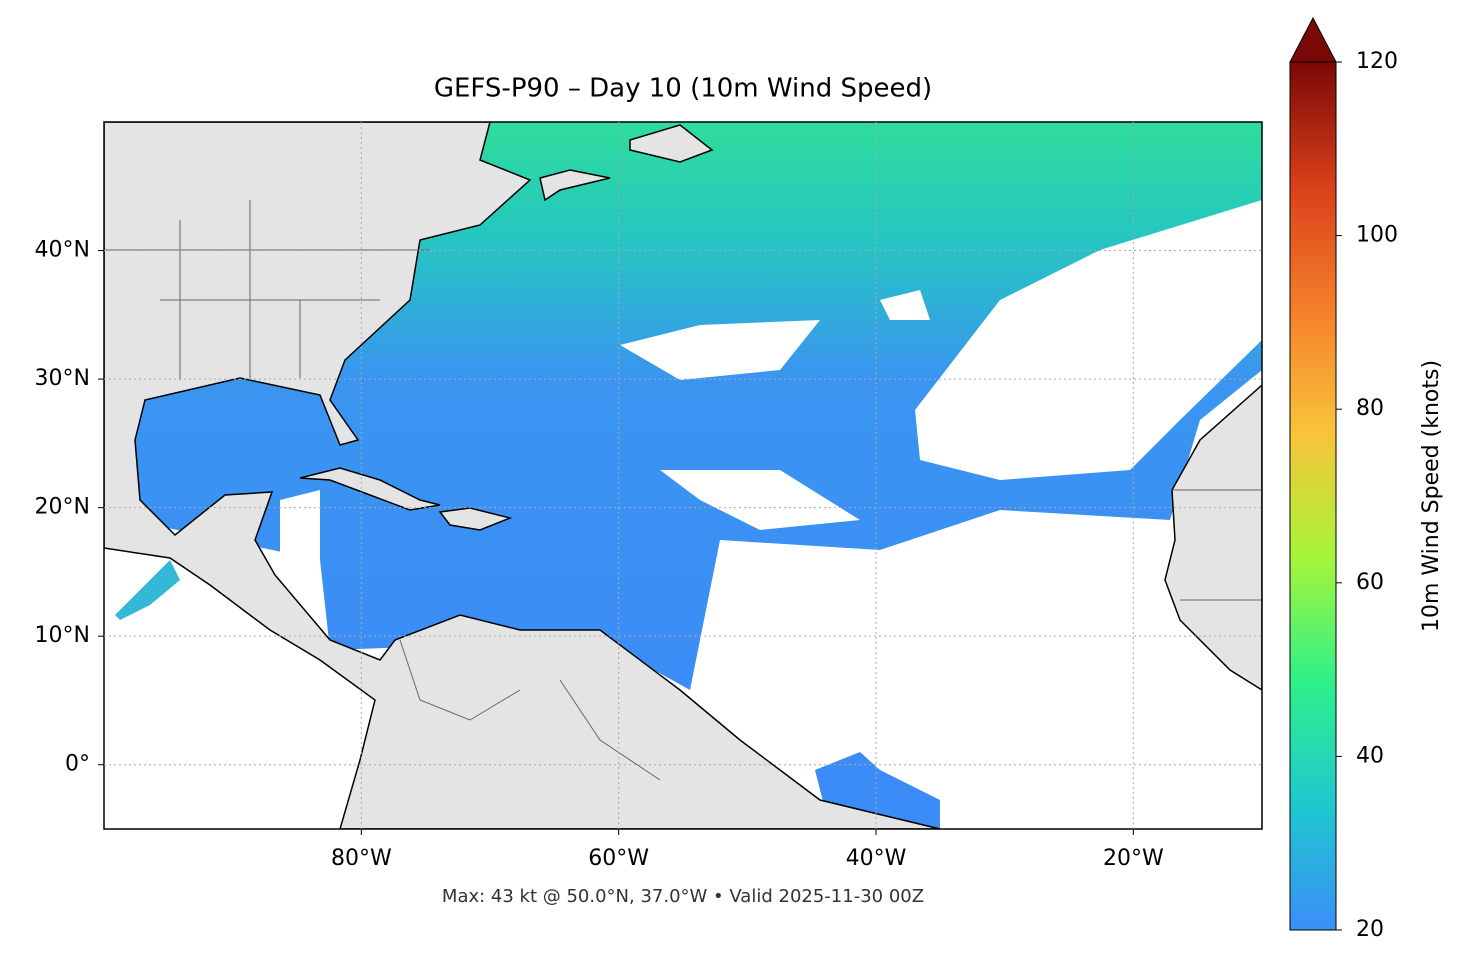 This screenshot has width=1466, height=973. What do you see at coordinates (62, 250) in the screenshot?
I see `y-tick-label: 40°N` at bounding box center [62, 250].